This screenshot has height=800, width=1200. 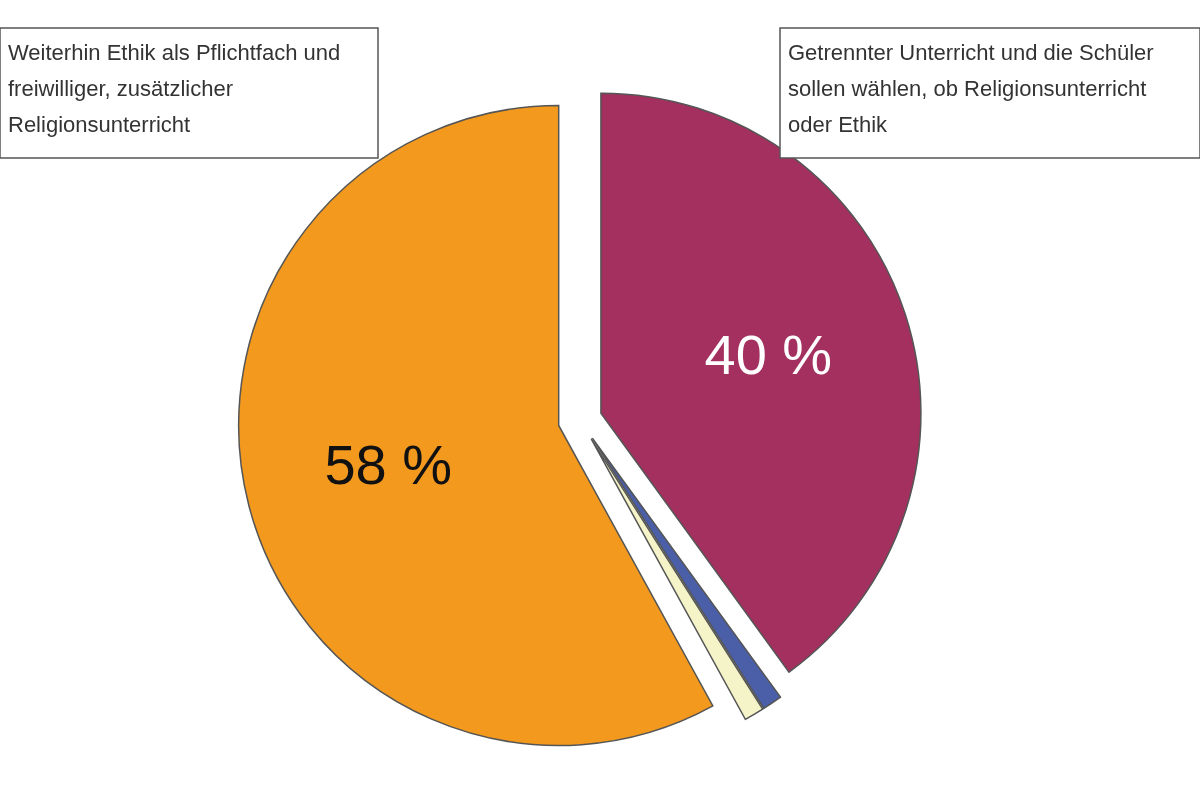 What do you see at coordinates (388, 465) in the screenshot?
I see `data-label: 58 %` at bounding box center [388, 465].